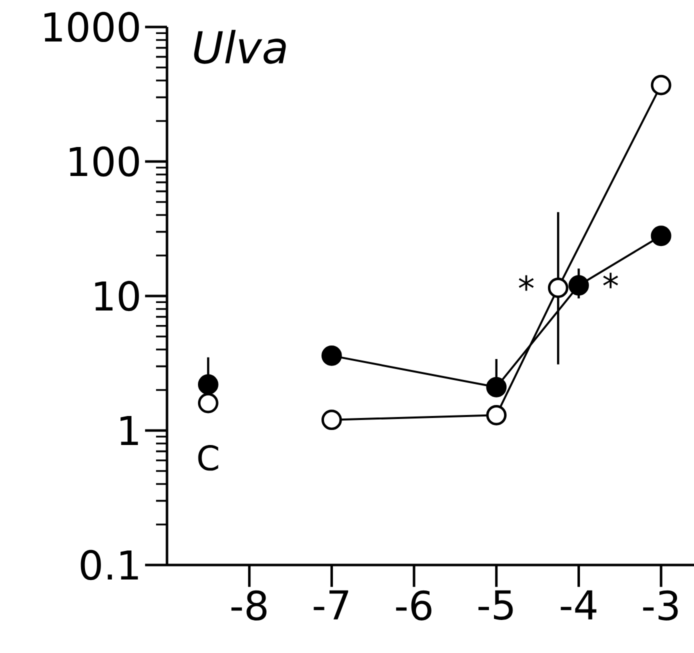 This screenshot has width=694, height=653. Describe the element at coordinates (578, 605) in the screenshot. I see `x-tick-label: -4` at that location.